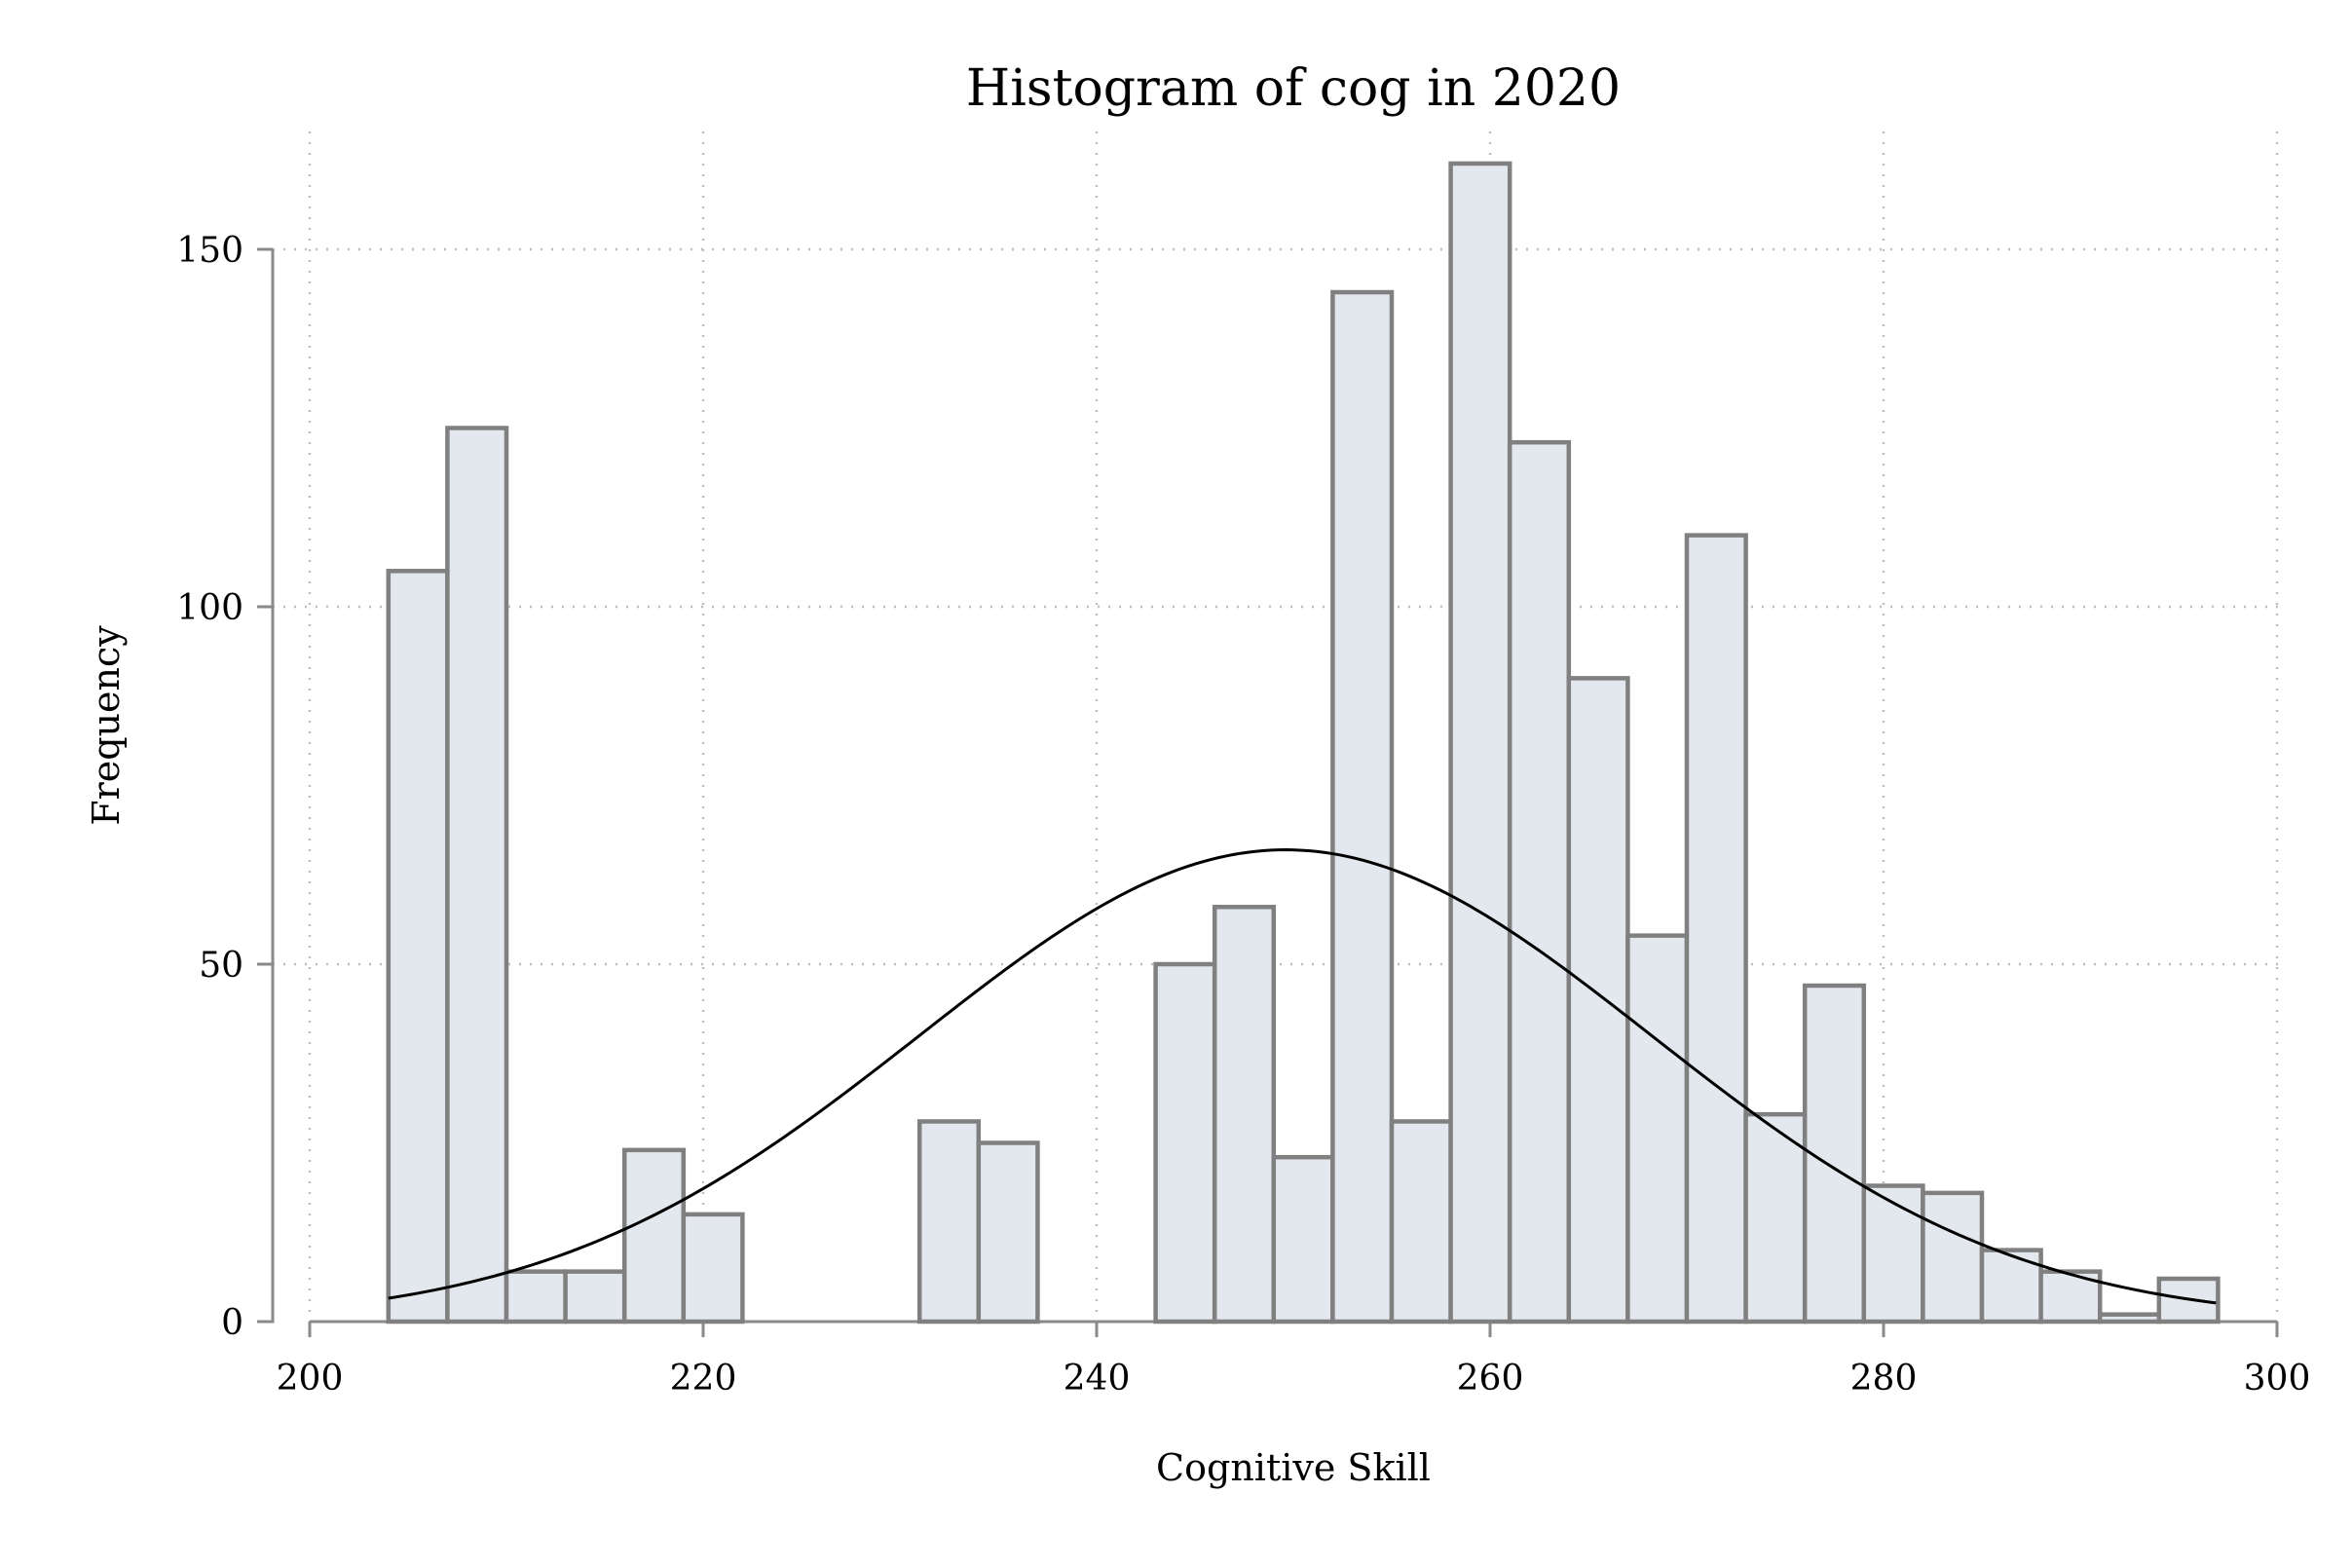 This screenshot has height=1568, width=2352. I want to click on x-tick-label-300: 300, so click(2277, 1379).